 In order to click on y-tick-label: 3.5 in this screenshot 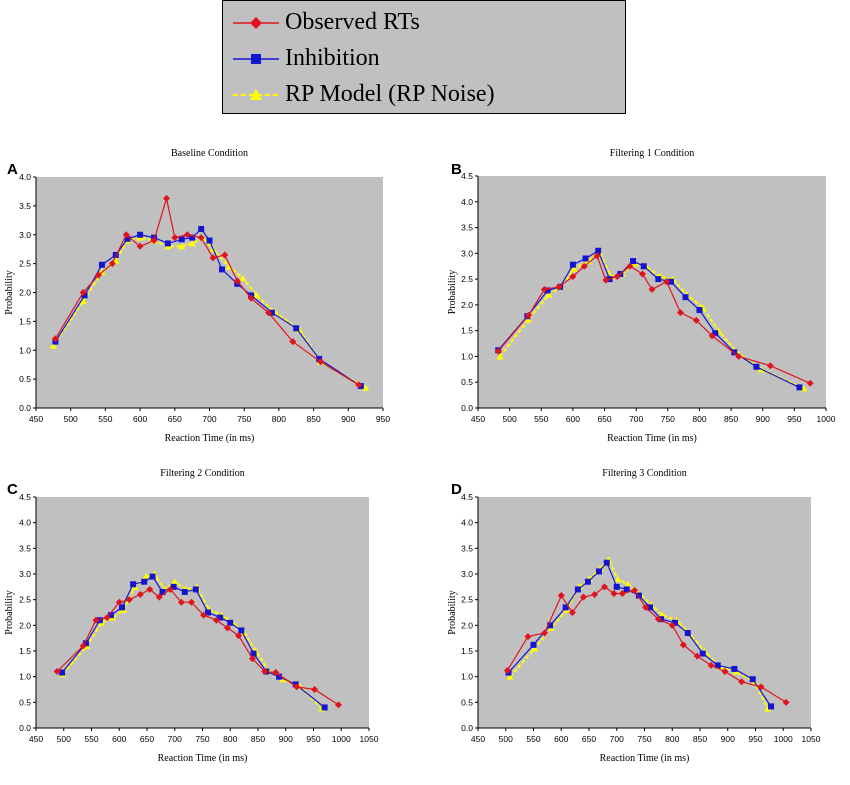, I will do `click(467, 228)`.